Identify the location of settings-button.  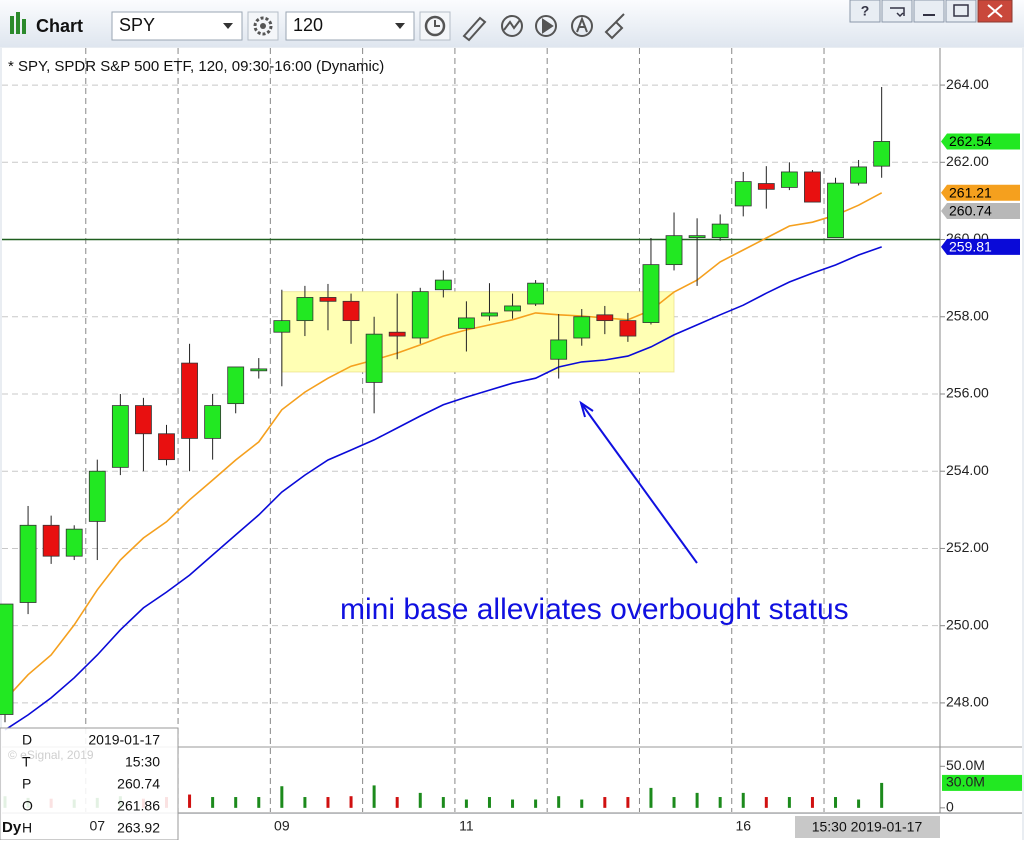
(263, 26).